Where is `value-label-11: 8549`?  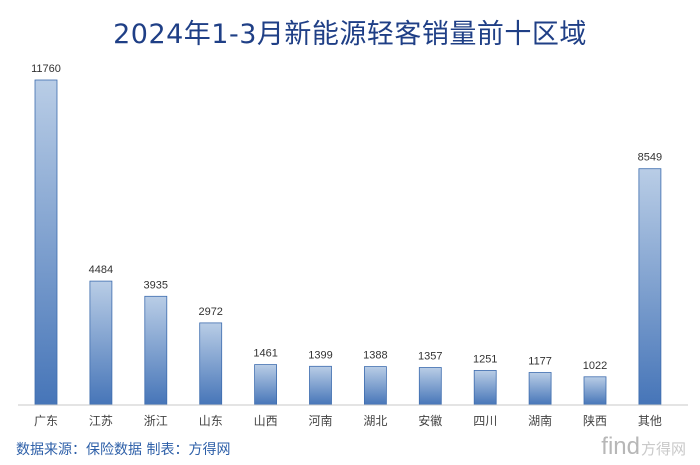 value-label-11: 8549 is located at coordinates (650, 158).